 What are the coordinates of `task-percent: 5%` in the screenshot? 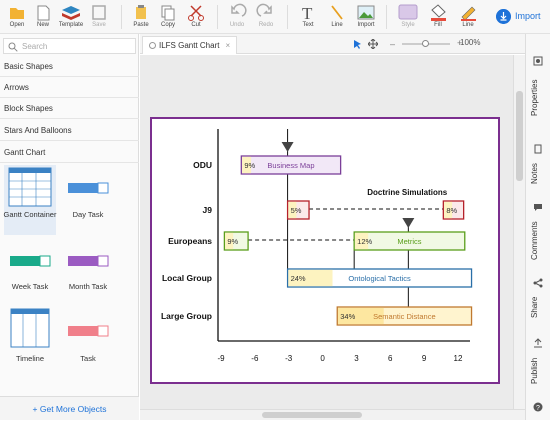 It's located at (296, 210).